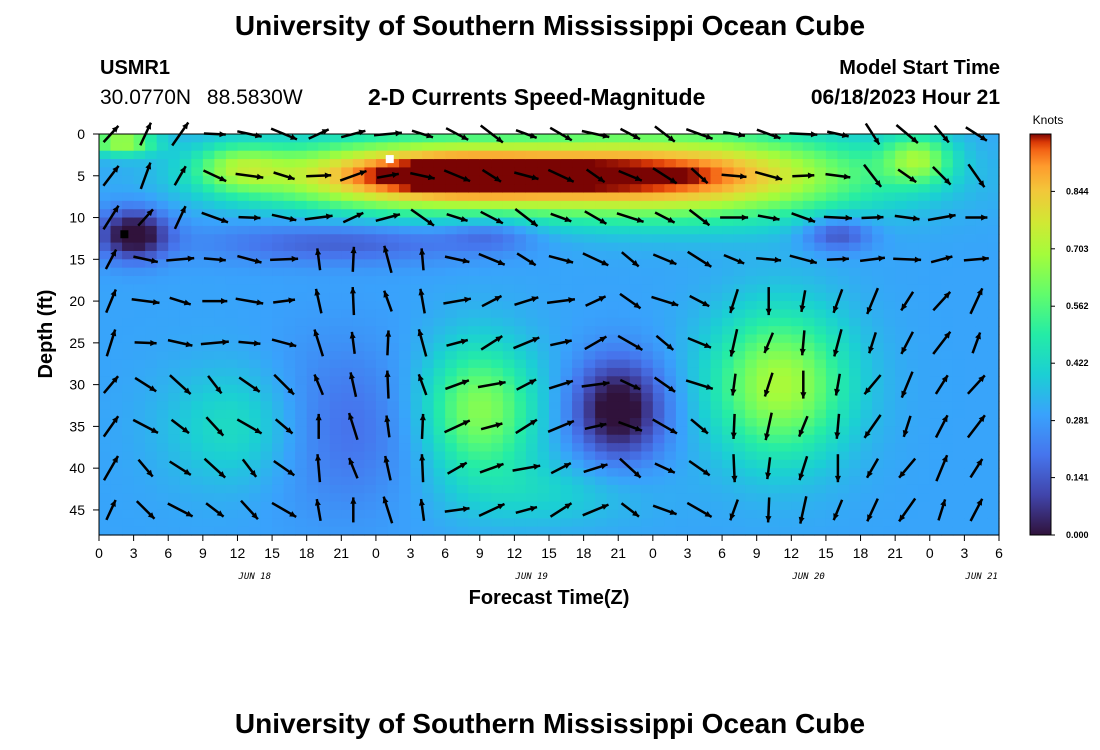  What do you see at coordinates (531, 577) in the screenshot?
I see `date-label: JUN 19` at bounding box center [531, 577].